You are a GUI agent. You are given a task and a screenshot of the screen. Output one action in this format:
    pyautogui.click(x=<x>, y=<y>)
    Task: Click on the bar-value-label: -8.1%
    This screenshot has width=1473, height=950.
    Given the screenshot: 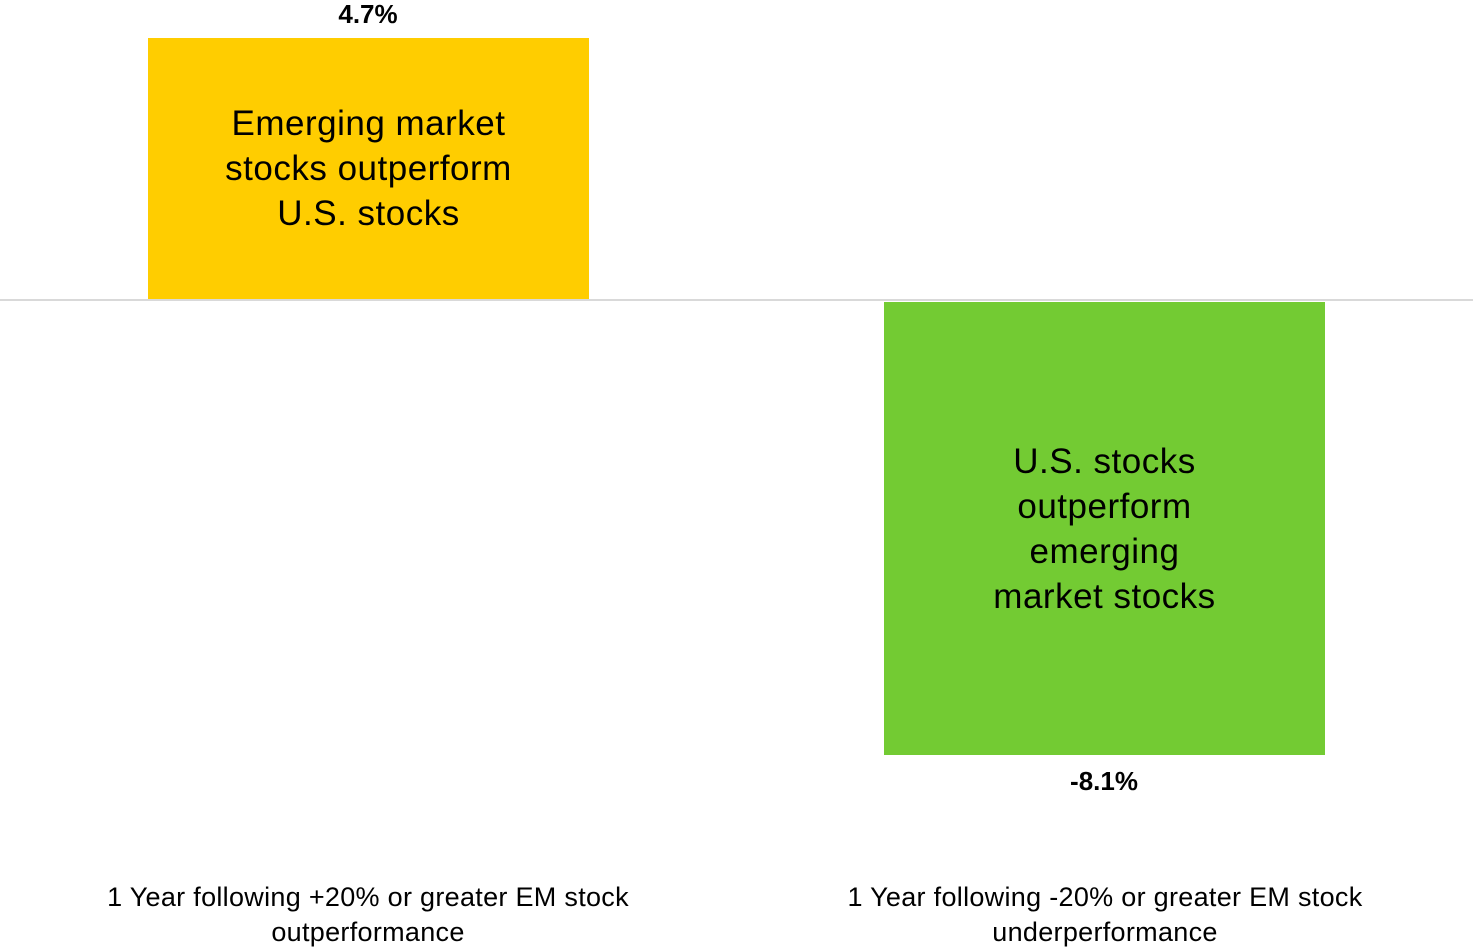 What is the action you would take?
    pyautogui.click(x=1104, y=781)
    